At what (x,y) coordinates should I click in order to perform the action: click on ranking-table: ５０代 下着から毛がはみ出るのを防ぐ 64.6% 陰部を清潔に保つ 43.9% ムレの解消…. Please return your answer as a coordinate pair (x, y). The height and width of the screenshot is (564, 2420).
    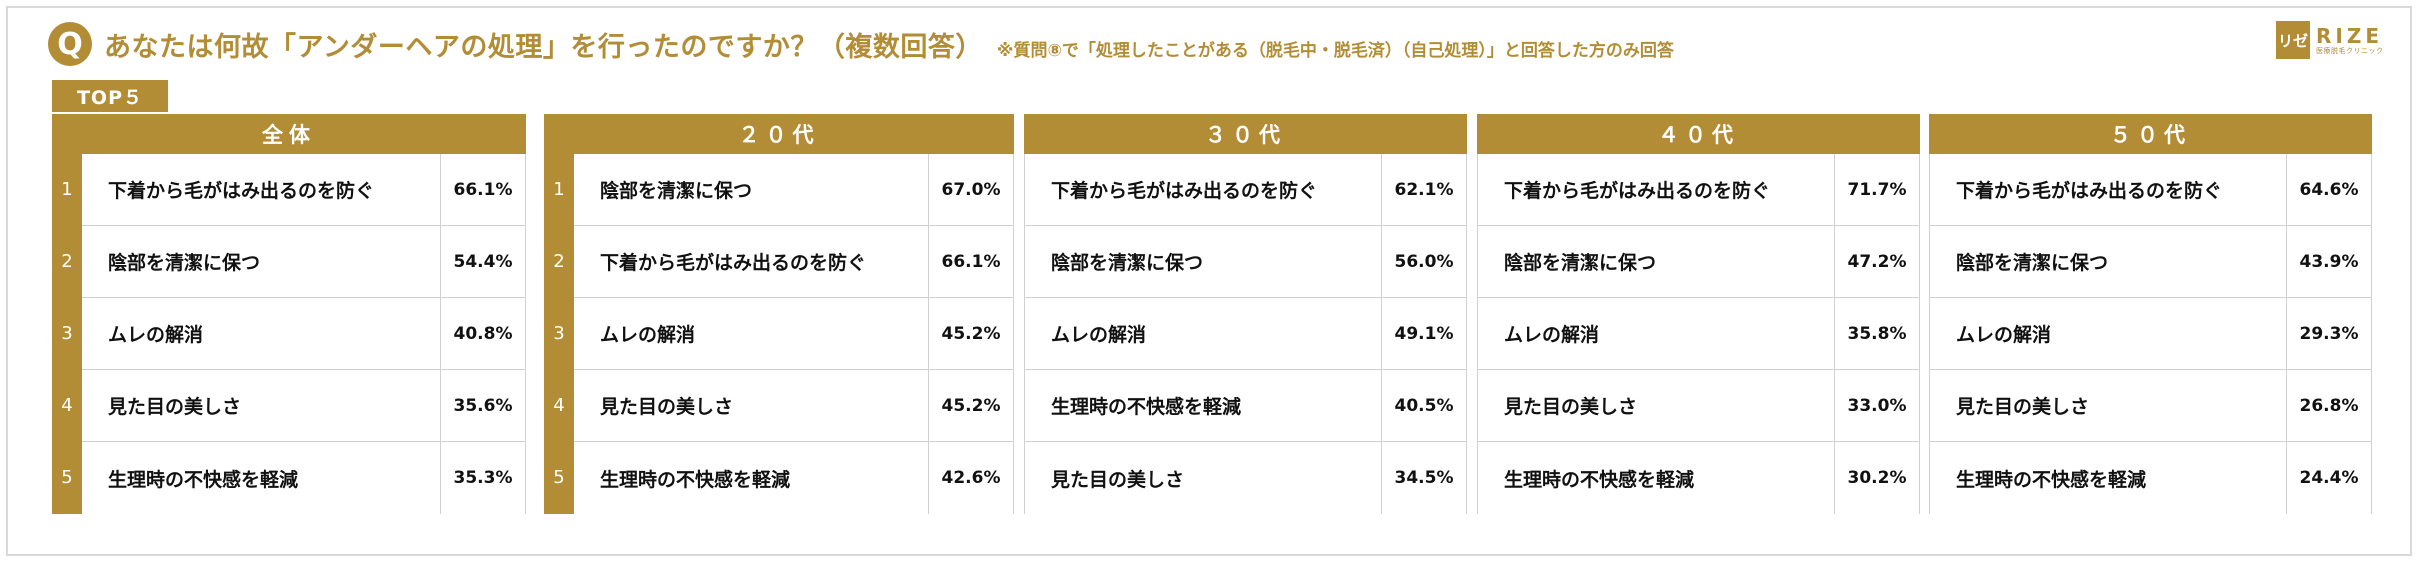
    Looking at the image, I should click on (2150, 314).